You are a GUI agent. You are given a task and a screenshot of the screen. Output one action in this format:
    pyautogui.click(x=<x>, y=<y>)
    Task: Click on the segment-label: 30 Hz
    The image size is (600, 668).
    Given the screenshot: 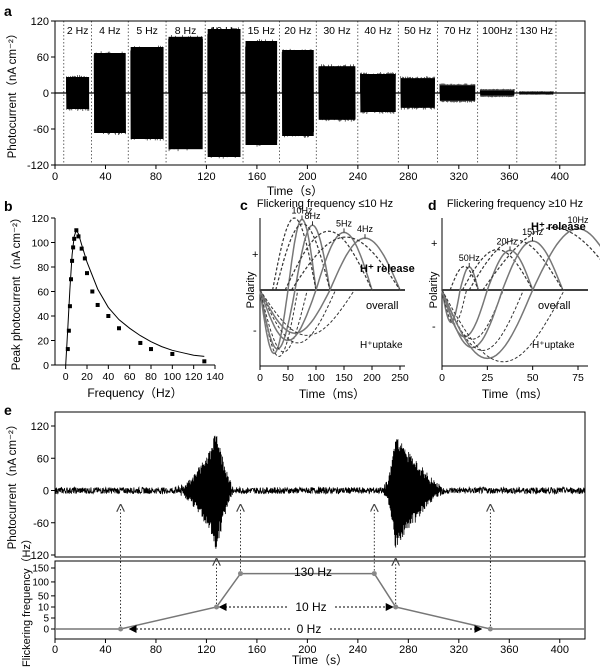 What is the action you would take?
    pyautogui.click(x=336, y=31)
    